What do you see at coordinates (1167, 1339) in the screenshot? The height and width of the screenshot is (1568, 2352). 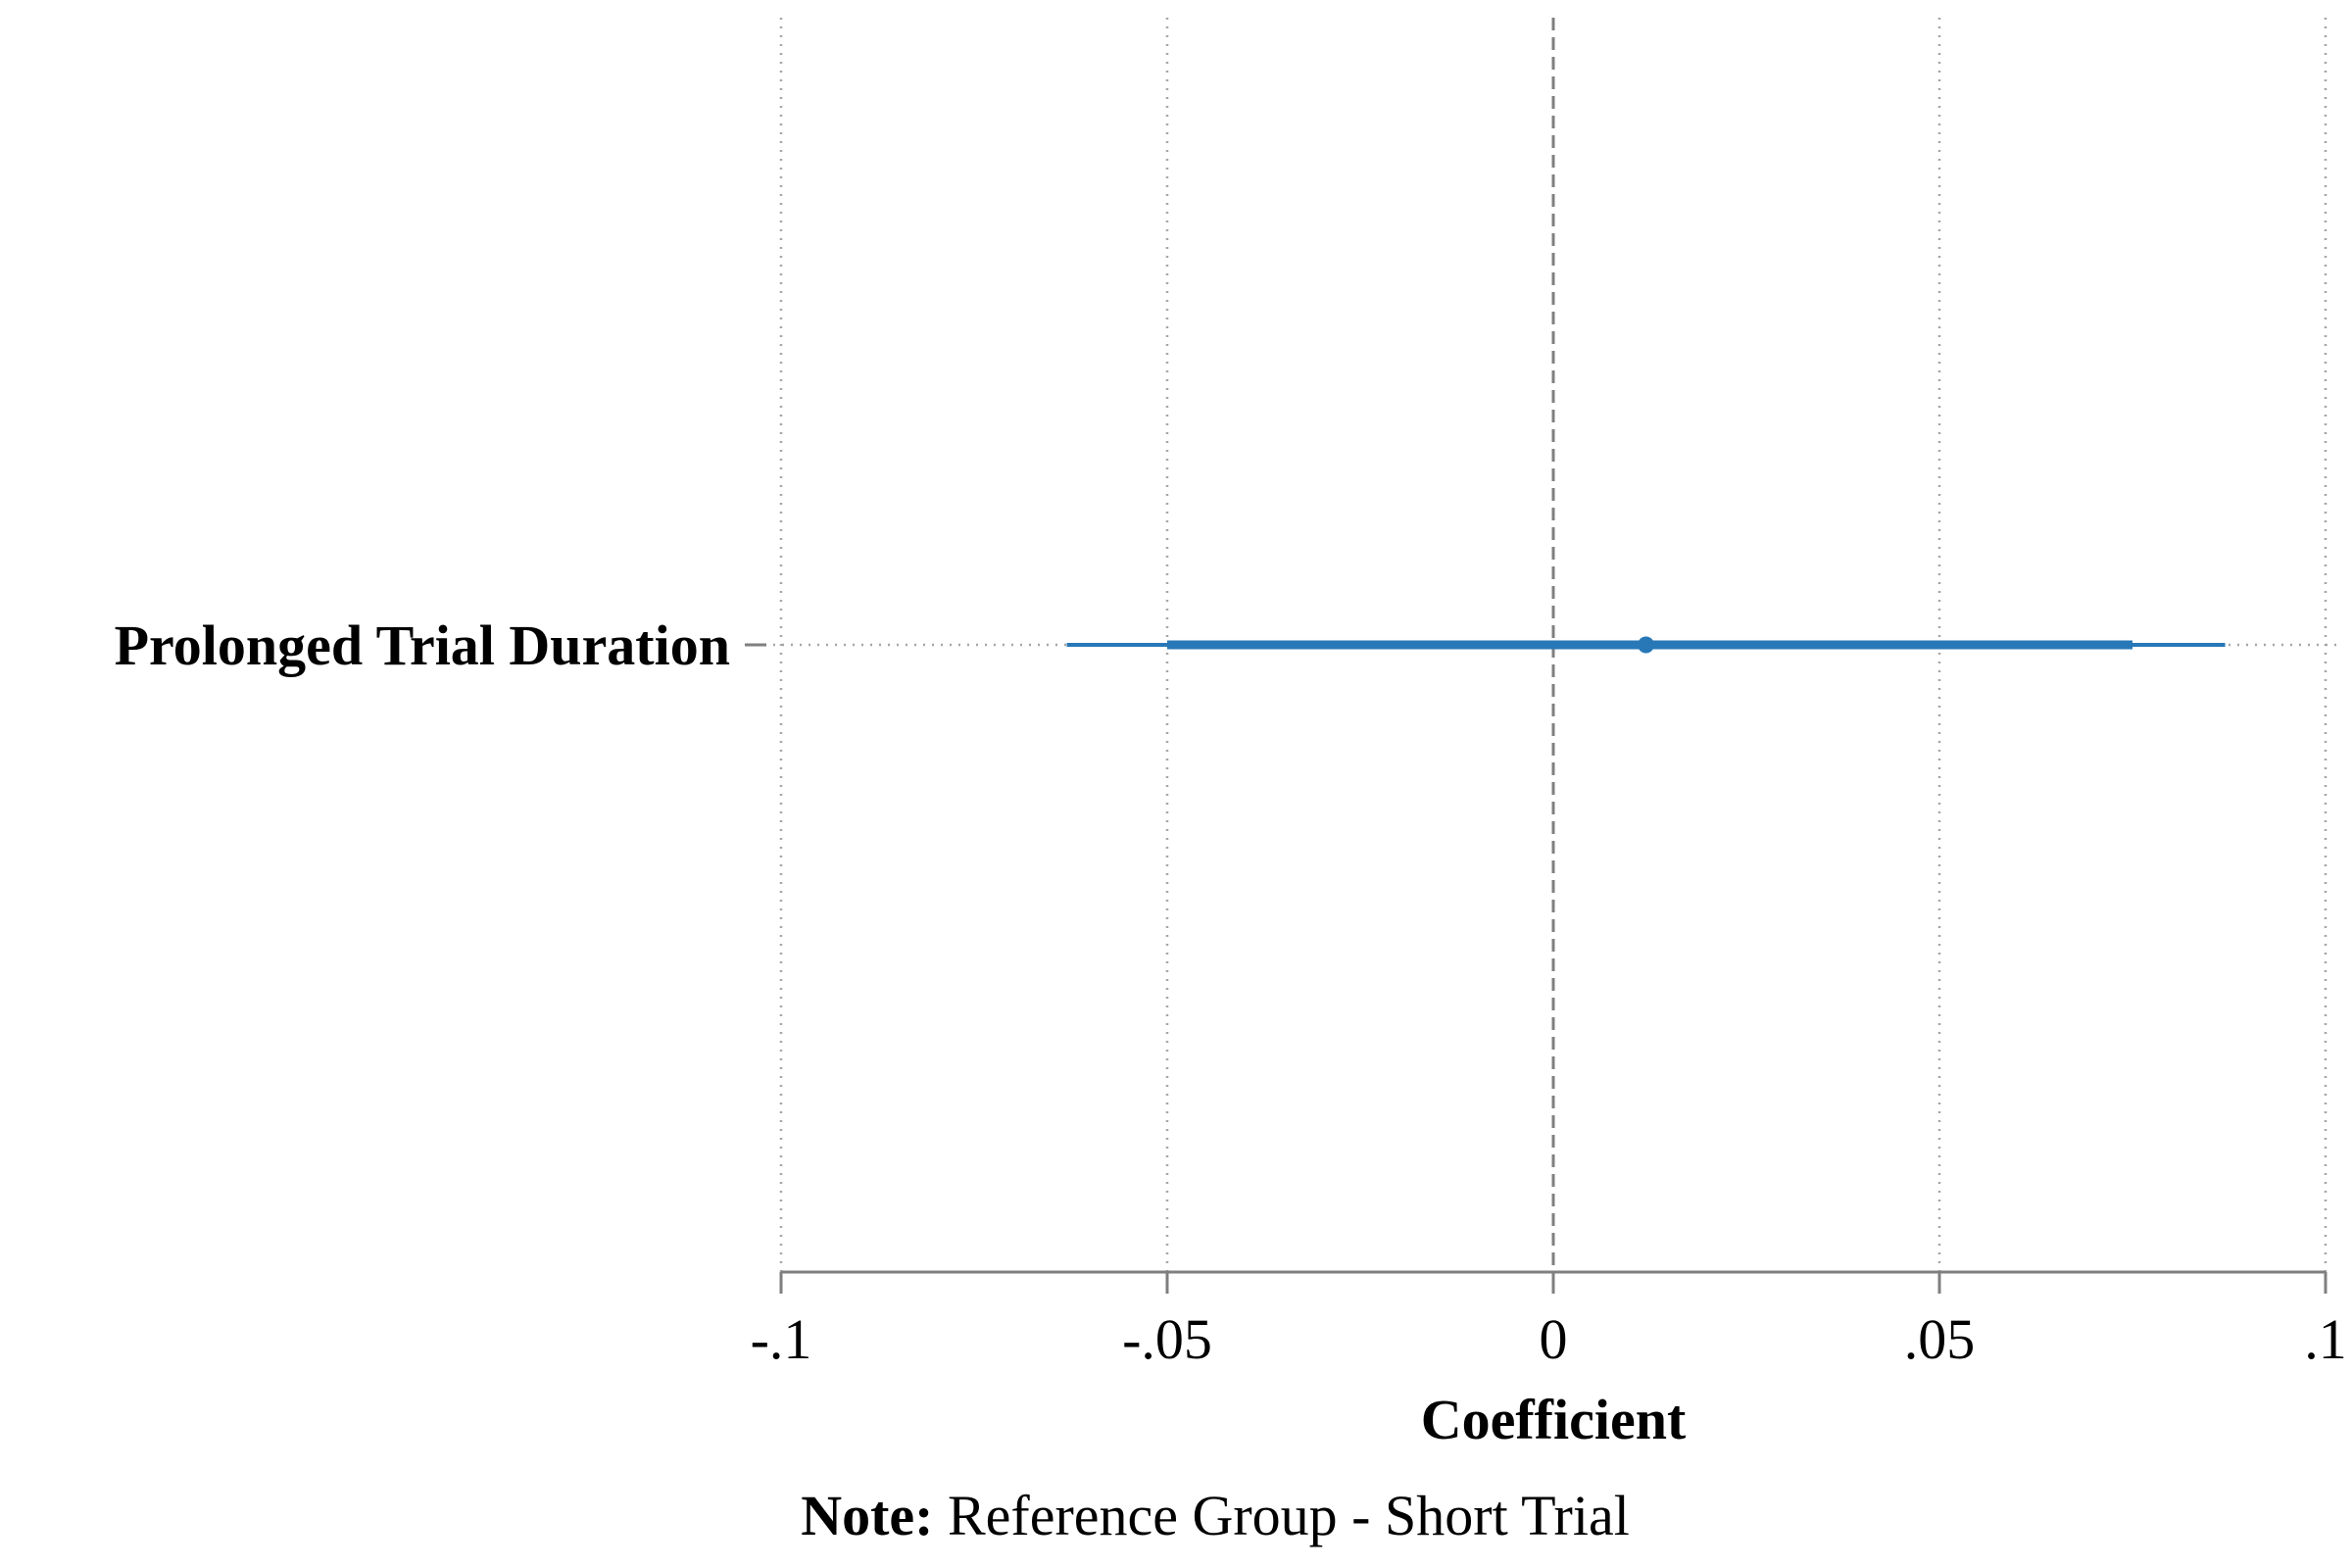 I see `x-tick-label: -.05` at bounding box center [1167, 1339].